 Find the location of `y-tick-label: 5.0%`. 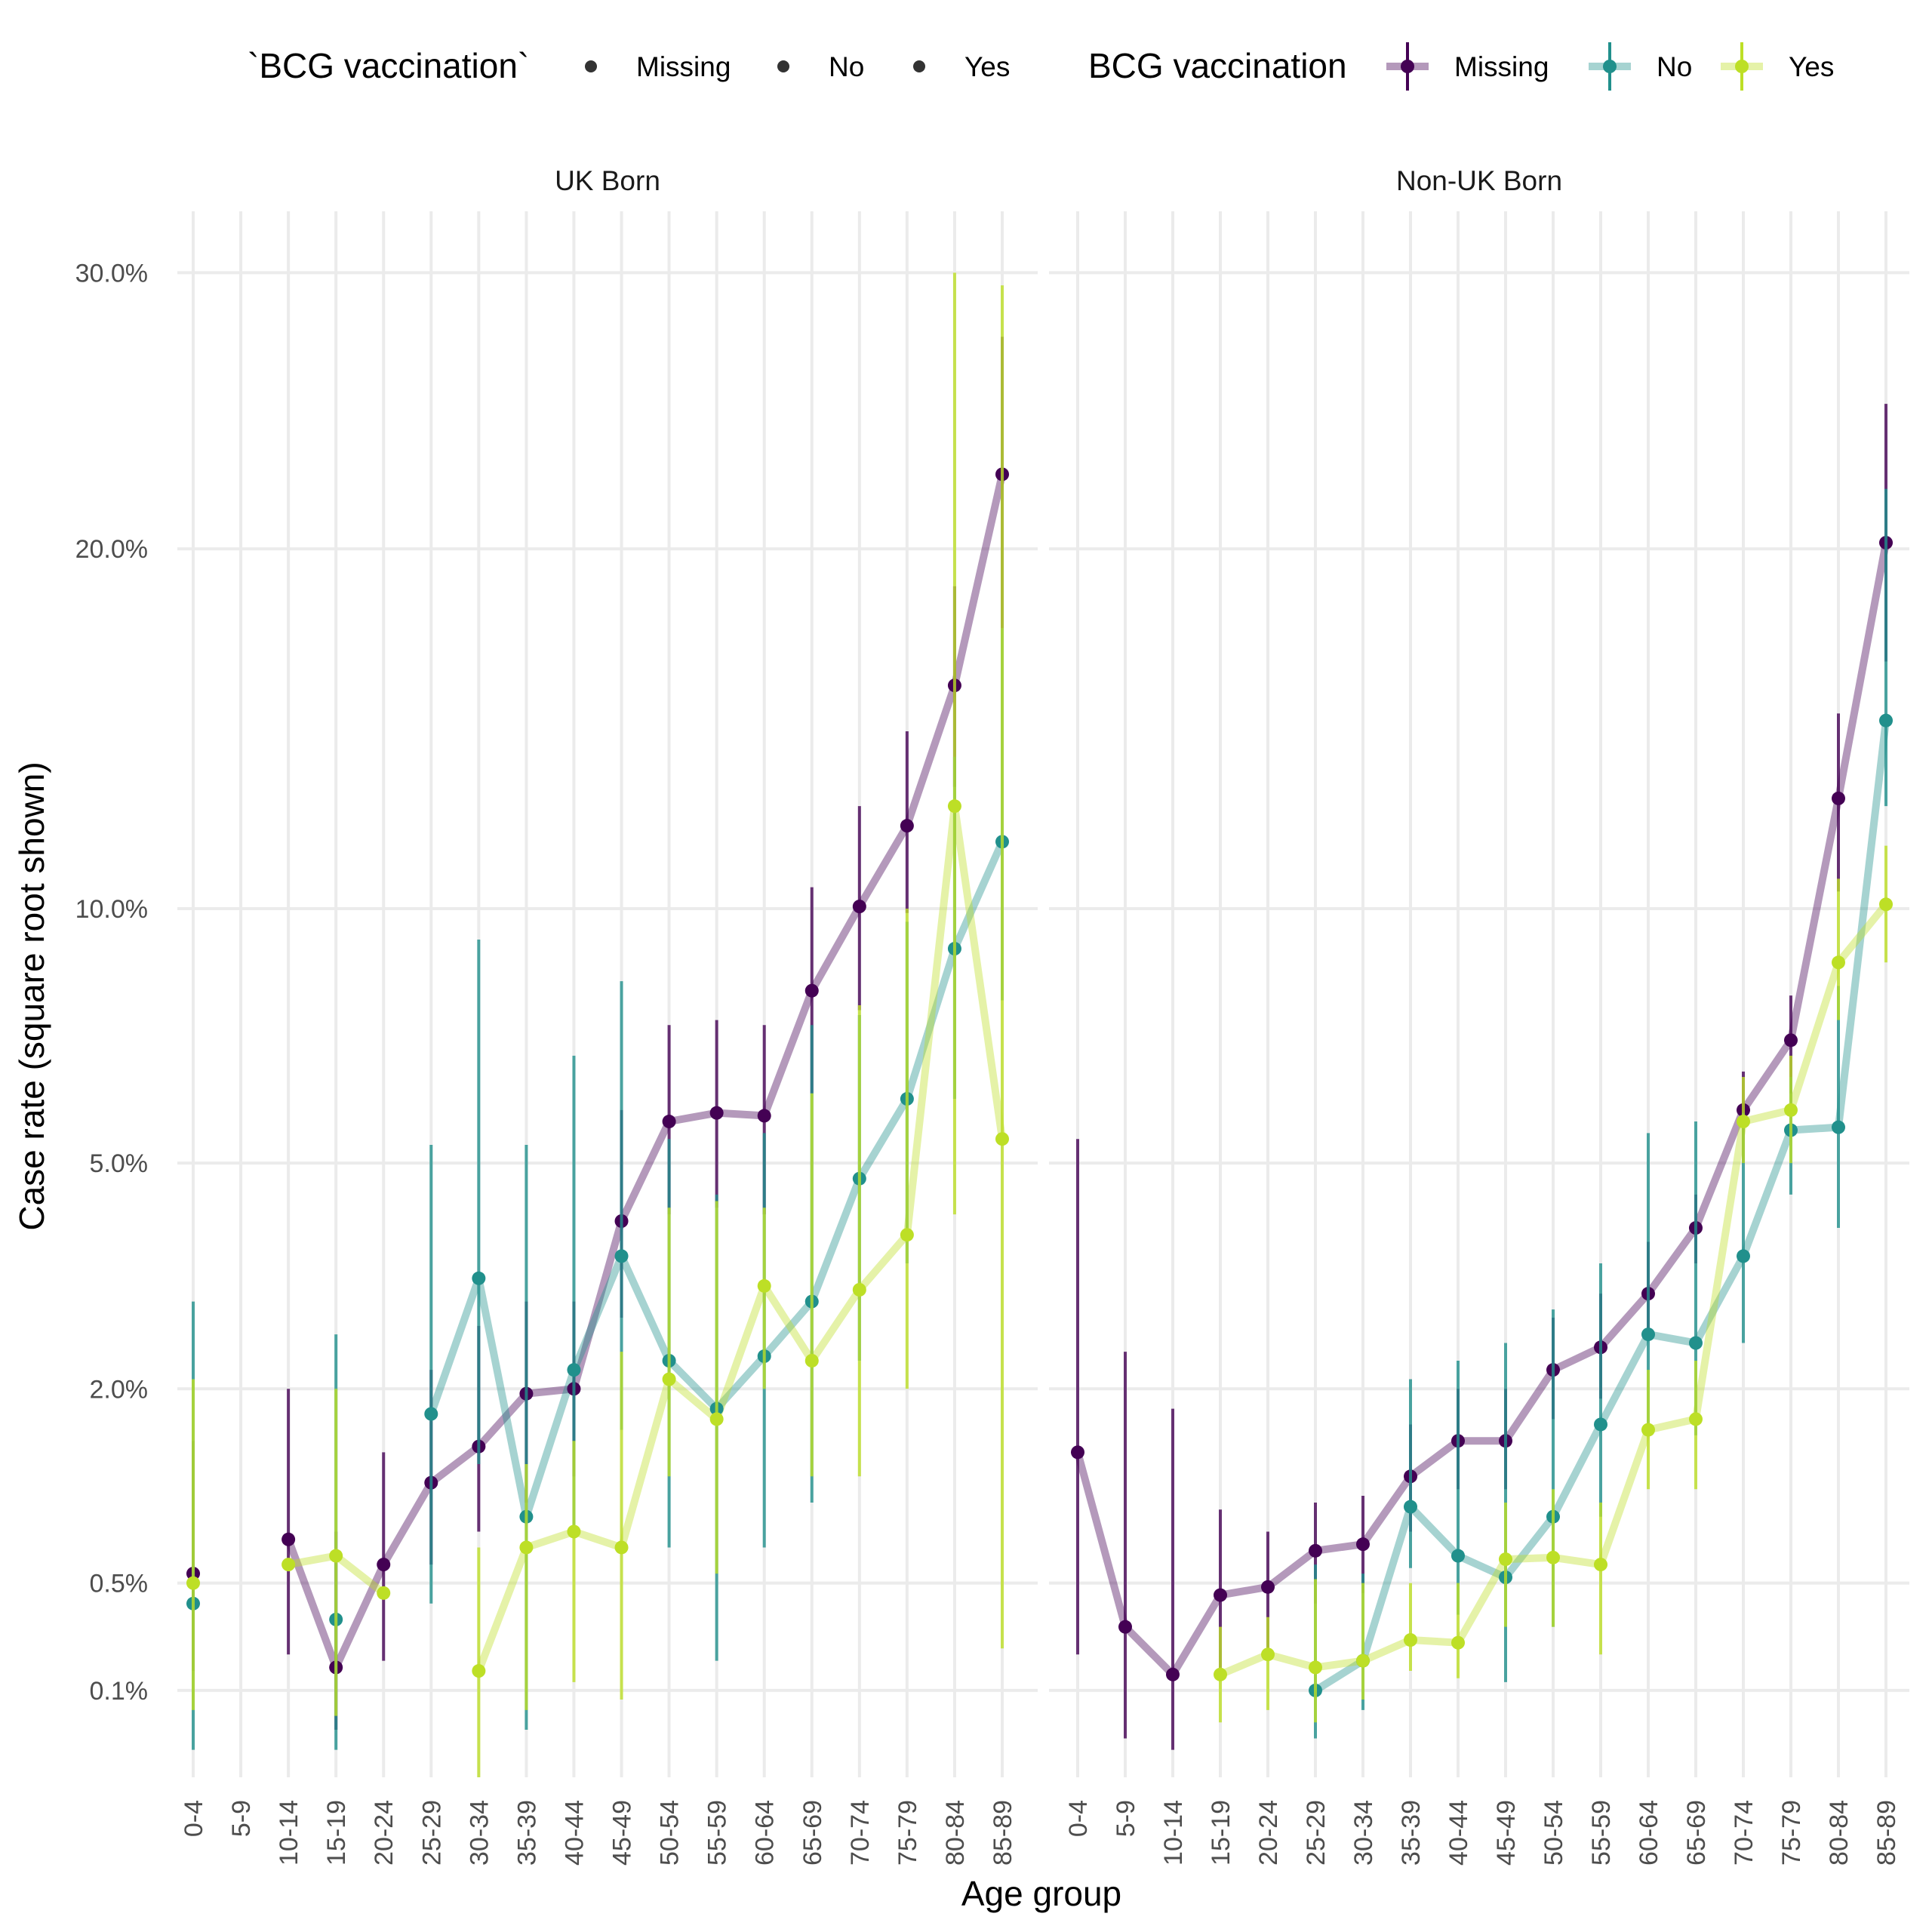

y-tick-label: 5.0% is located at coordinates (119, 1163).